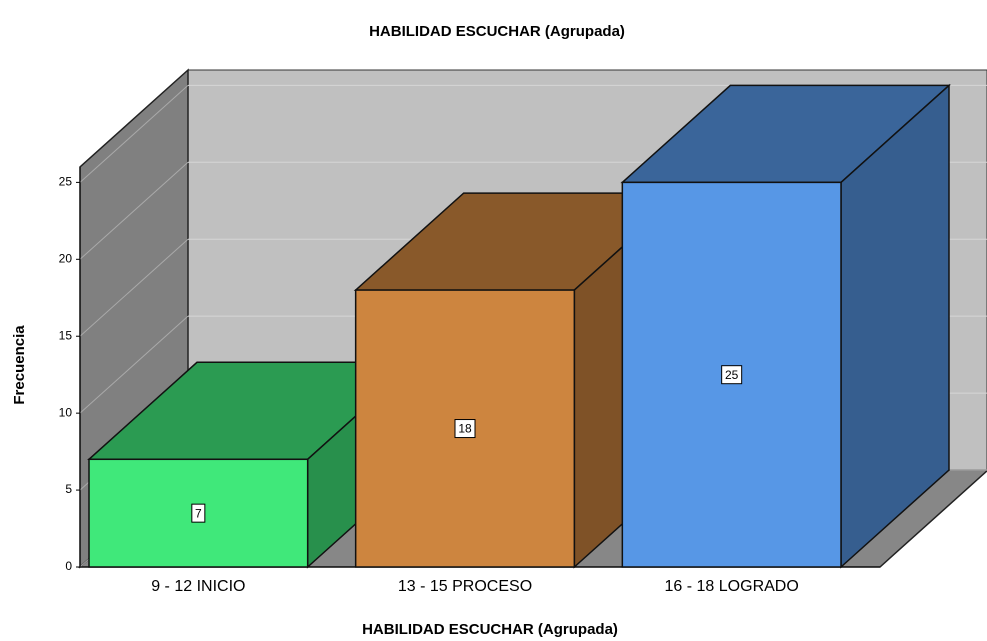  What do you see at coordinates (465, 586) in the screenshot?
I see `x-tick-label: 13 - 15 PROCESO` at bounding box center [465, 586].